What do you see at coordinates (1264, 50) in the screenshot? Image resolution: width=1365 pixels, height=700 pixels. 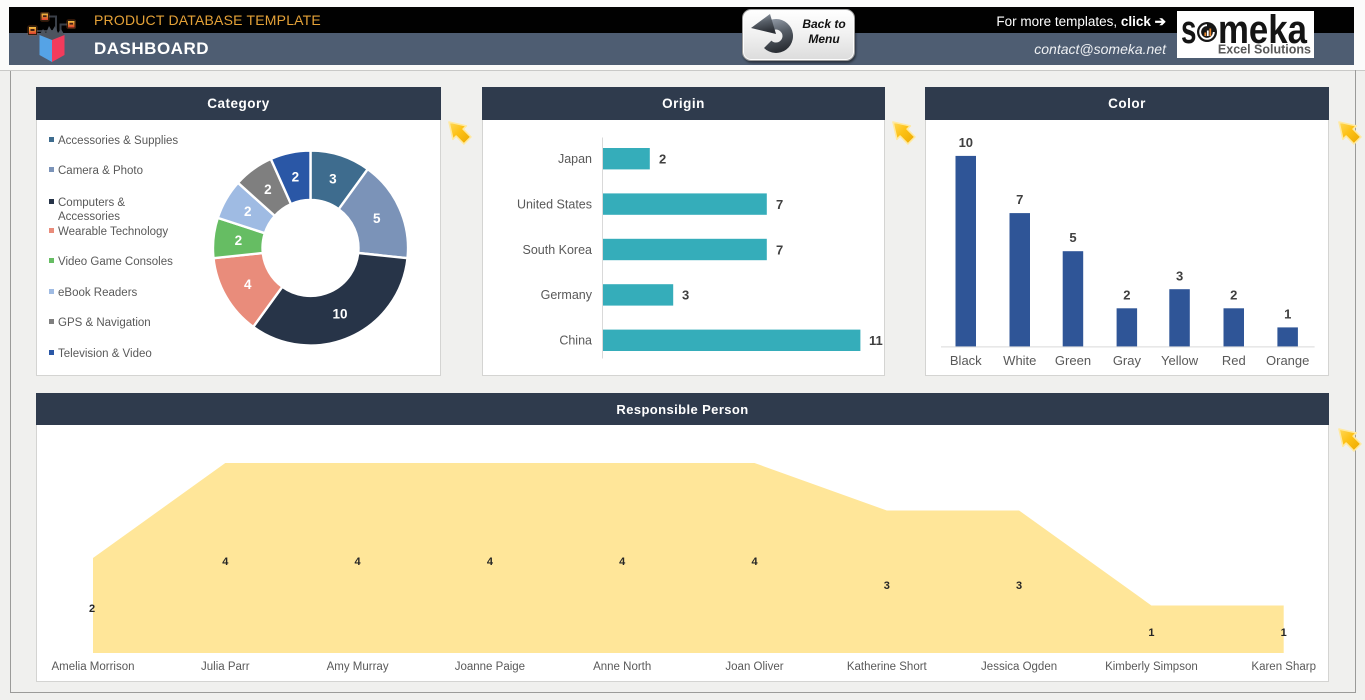 I see `svg-text: Excel Solutions` at bounding box center [1264, 50].